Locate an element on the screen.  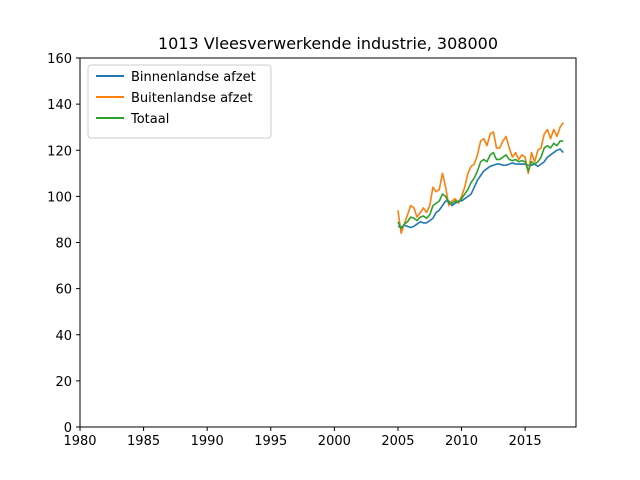
x-tick-label: 1995 is located at coordinates (270, 441).